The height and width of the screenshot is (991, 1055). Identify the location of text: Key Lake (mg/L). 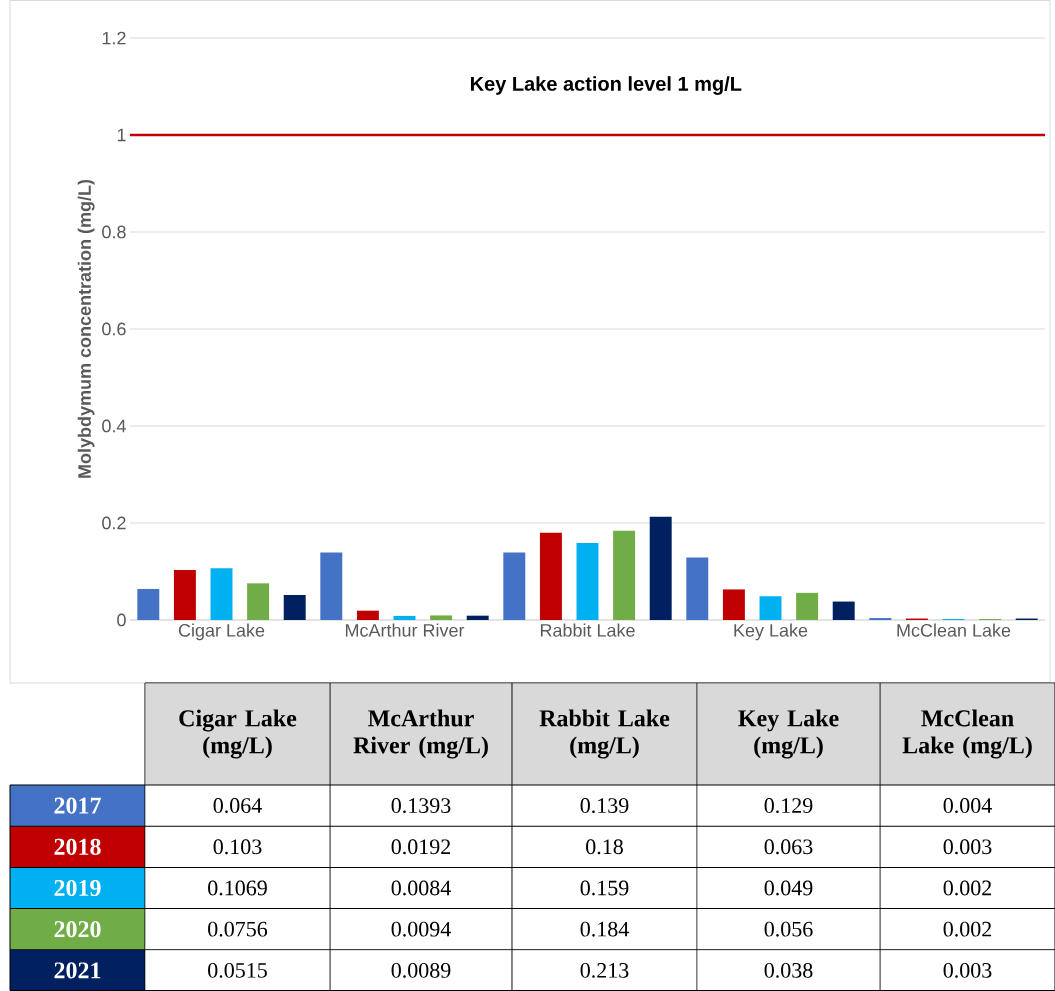
(788, 734).